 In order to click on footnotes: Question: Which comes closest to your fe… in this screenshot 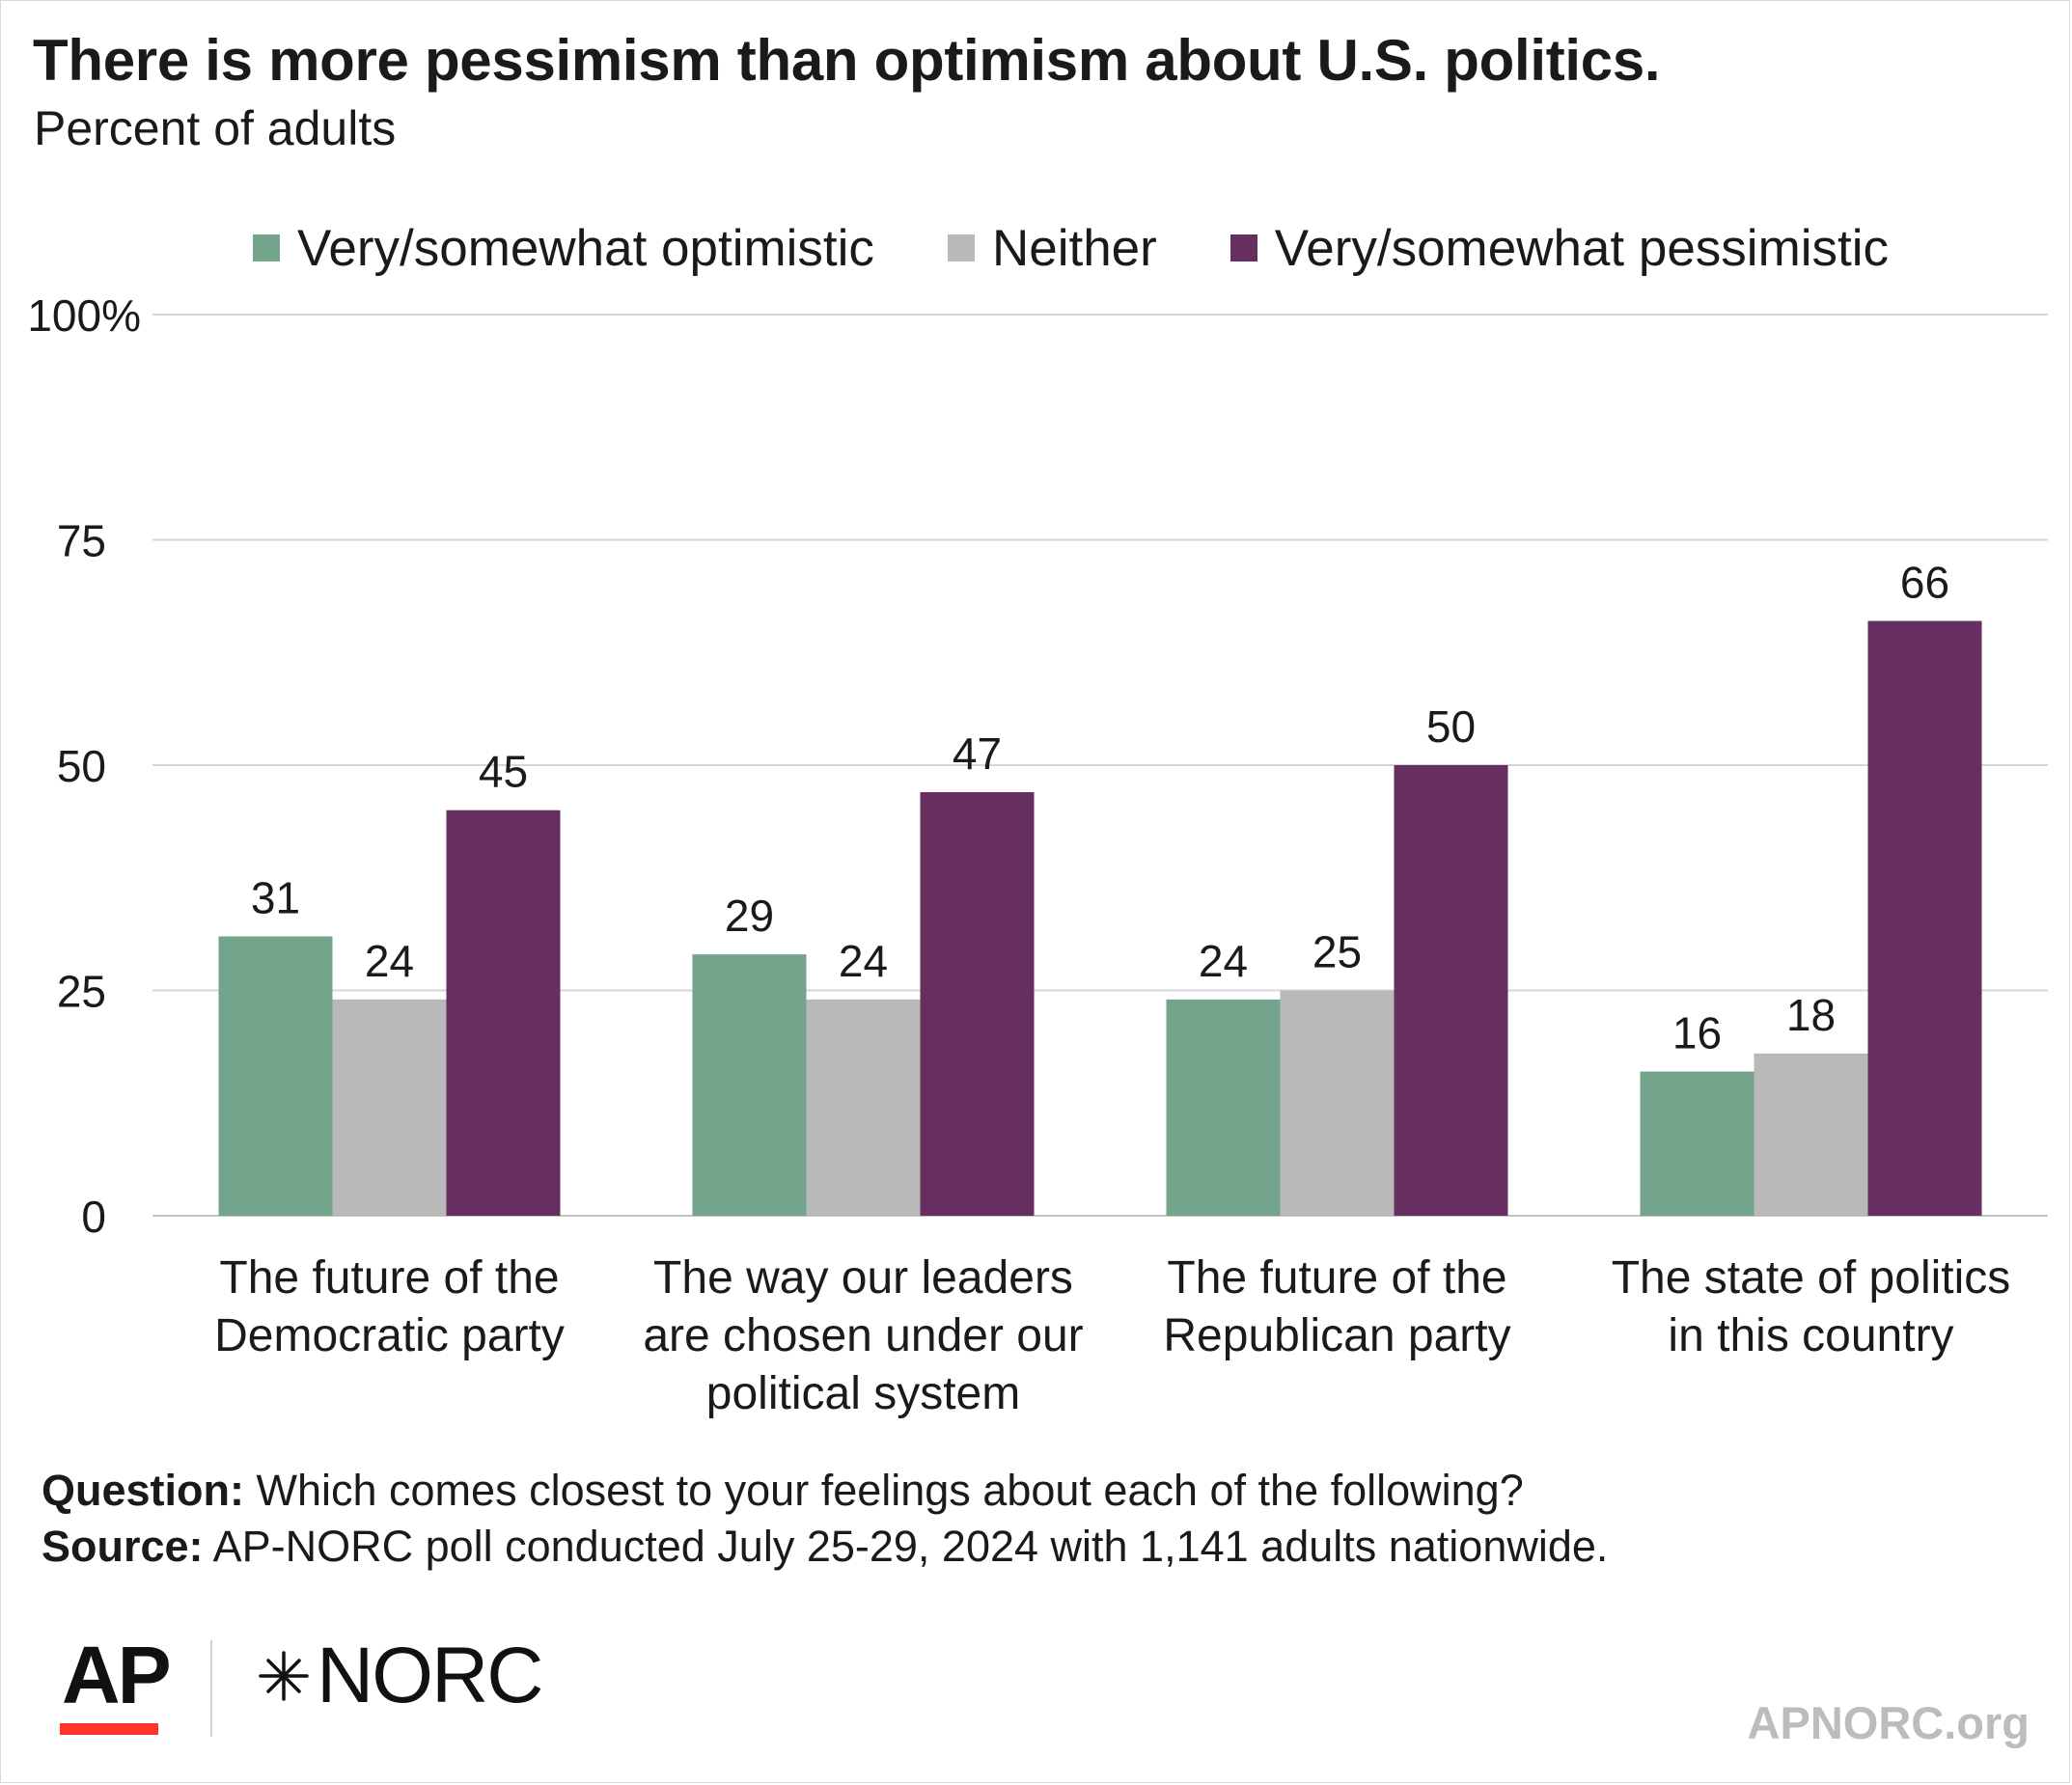, I will do `click(824, 1519)`.